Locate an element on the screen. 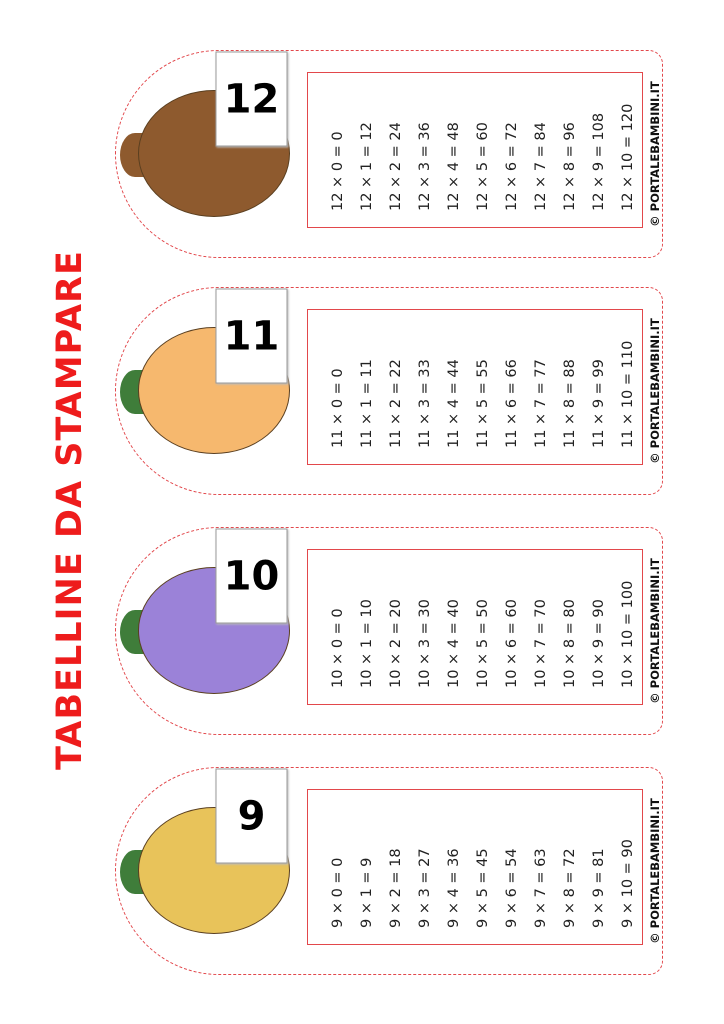 The width and height of the screenshot is (724, 1024). table-row: 12 × 3 = 36 is located at coordinates (425, 166).